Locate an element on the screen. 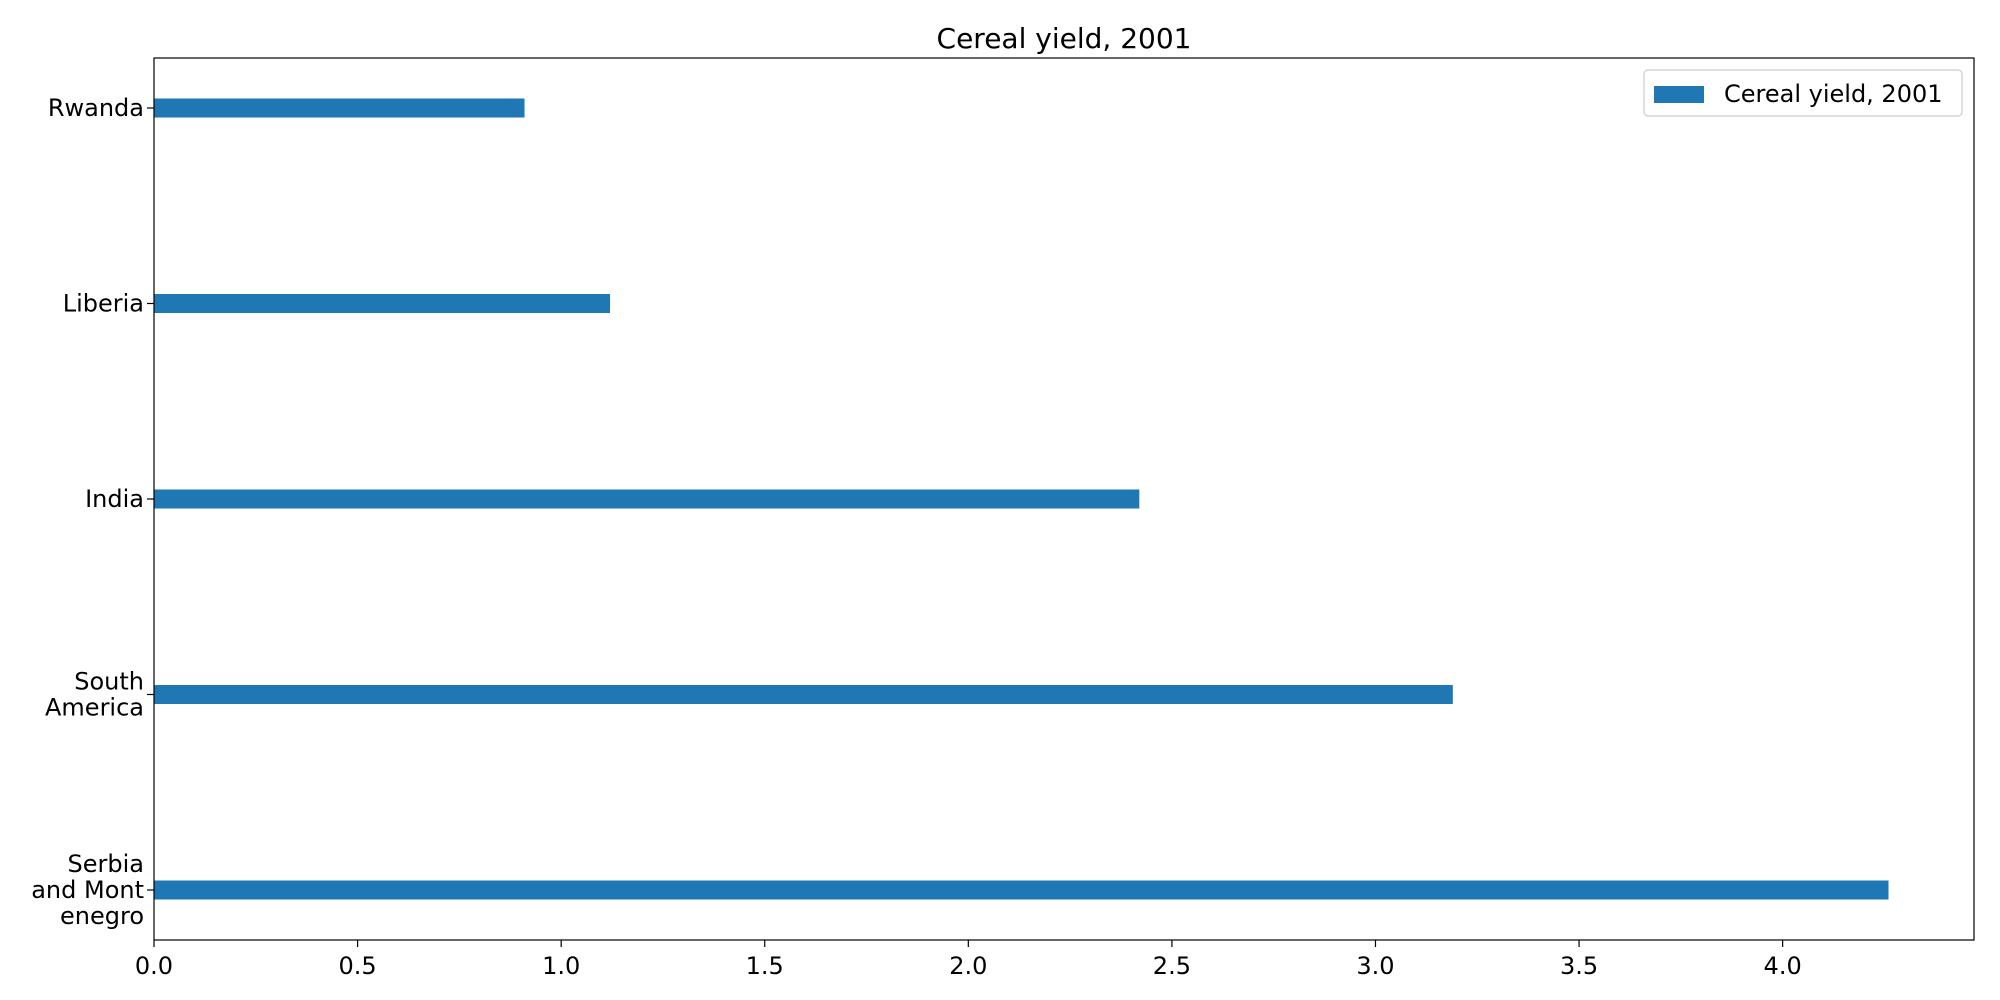 This screenshot has width=2000, height=1000. legend: Cereal yield, 2001 is located at coordinates (1803, 93).